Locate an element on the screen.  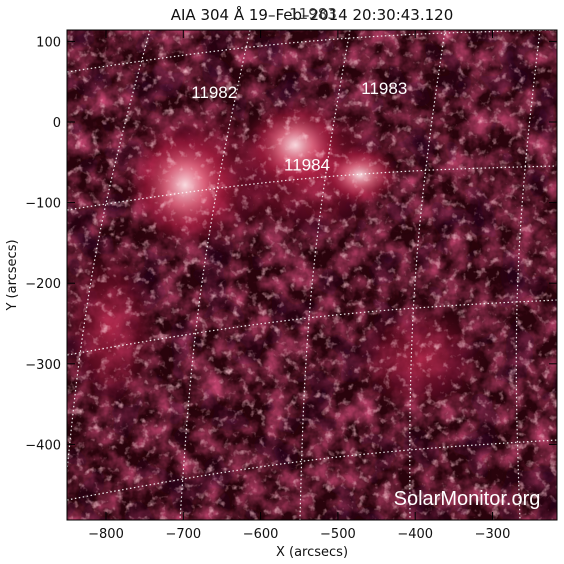
x-tick-label: −700 is located at coordinates (183, 534).